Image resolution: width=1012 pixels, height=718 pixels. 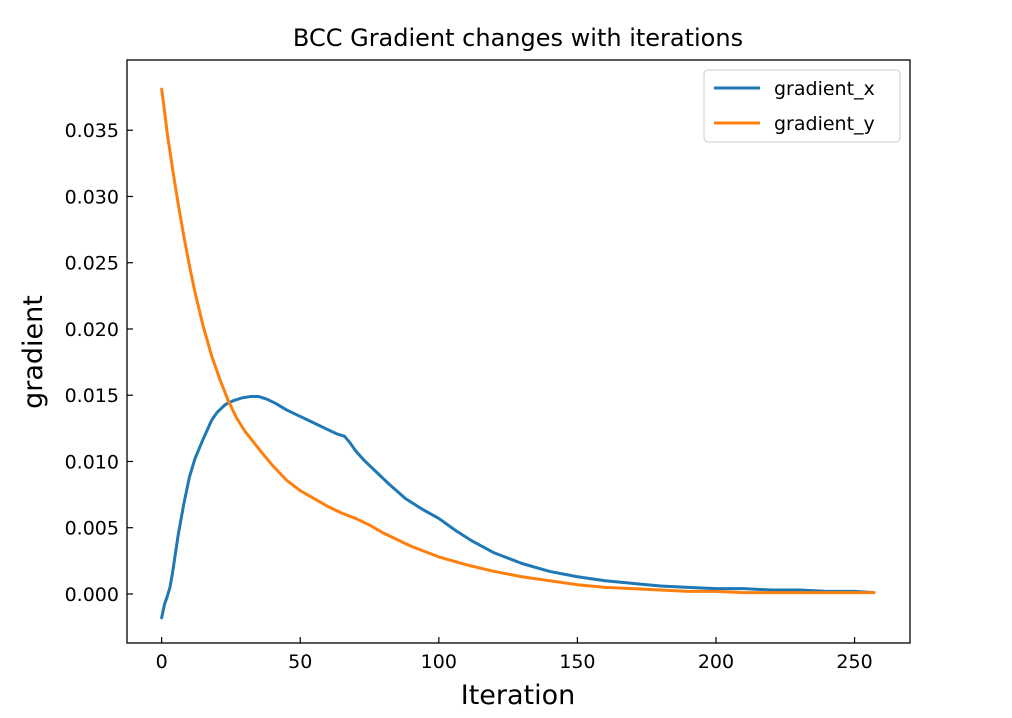 I want to click on y-axis-label: gradient, so click(x=33, y=352).